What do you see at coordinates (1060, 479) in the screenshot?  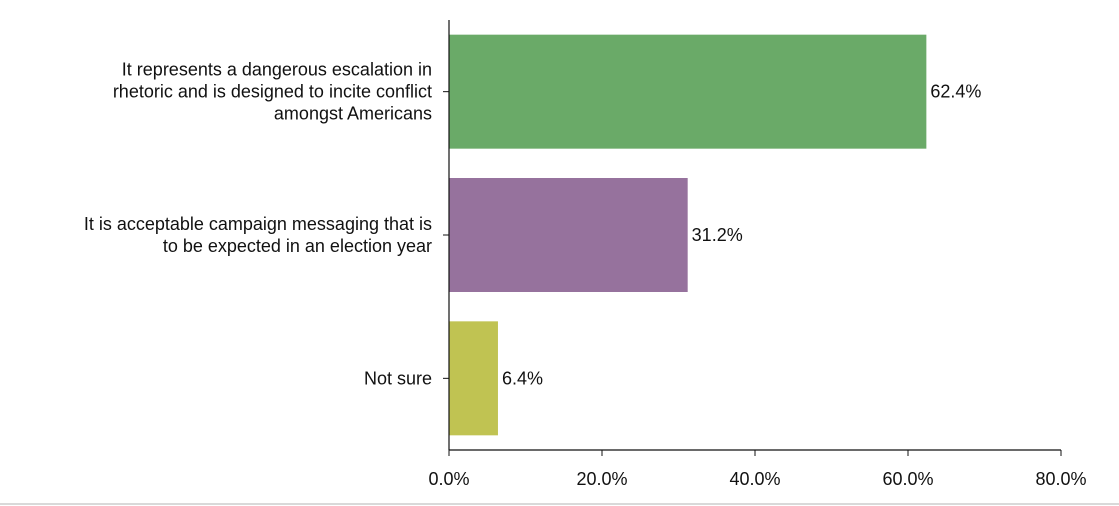 I see `x-tick-label: 80.0%` at bounding box center [1060, 479].